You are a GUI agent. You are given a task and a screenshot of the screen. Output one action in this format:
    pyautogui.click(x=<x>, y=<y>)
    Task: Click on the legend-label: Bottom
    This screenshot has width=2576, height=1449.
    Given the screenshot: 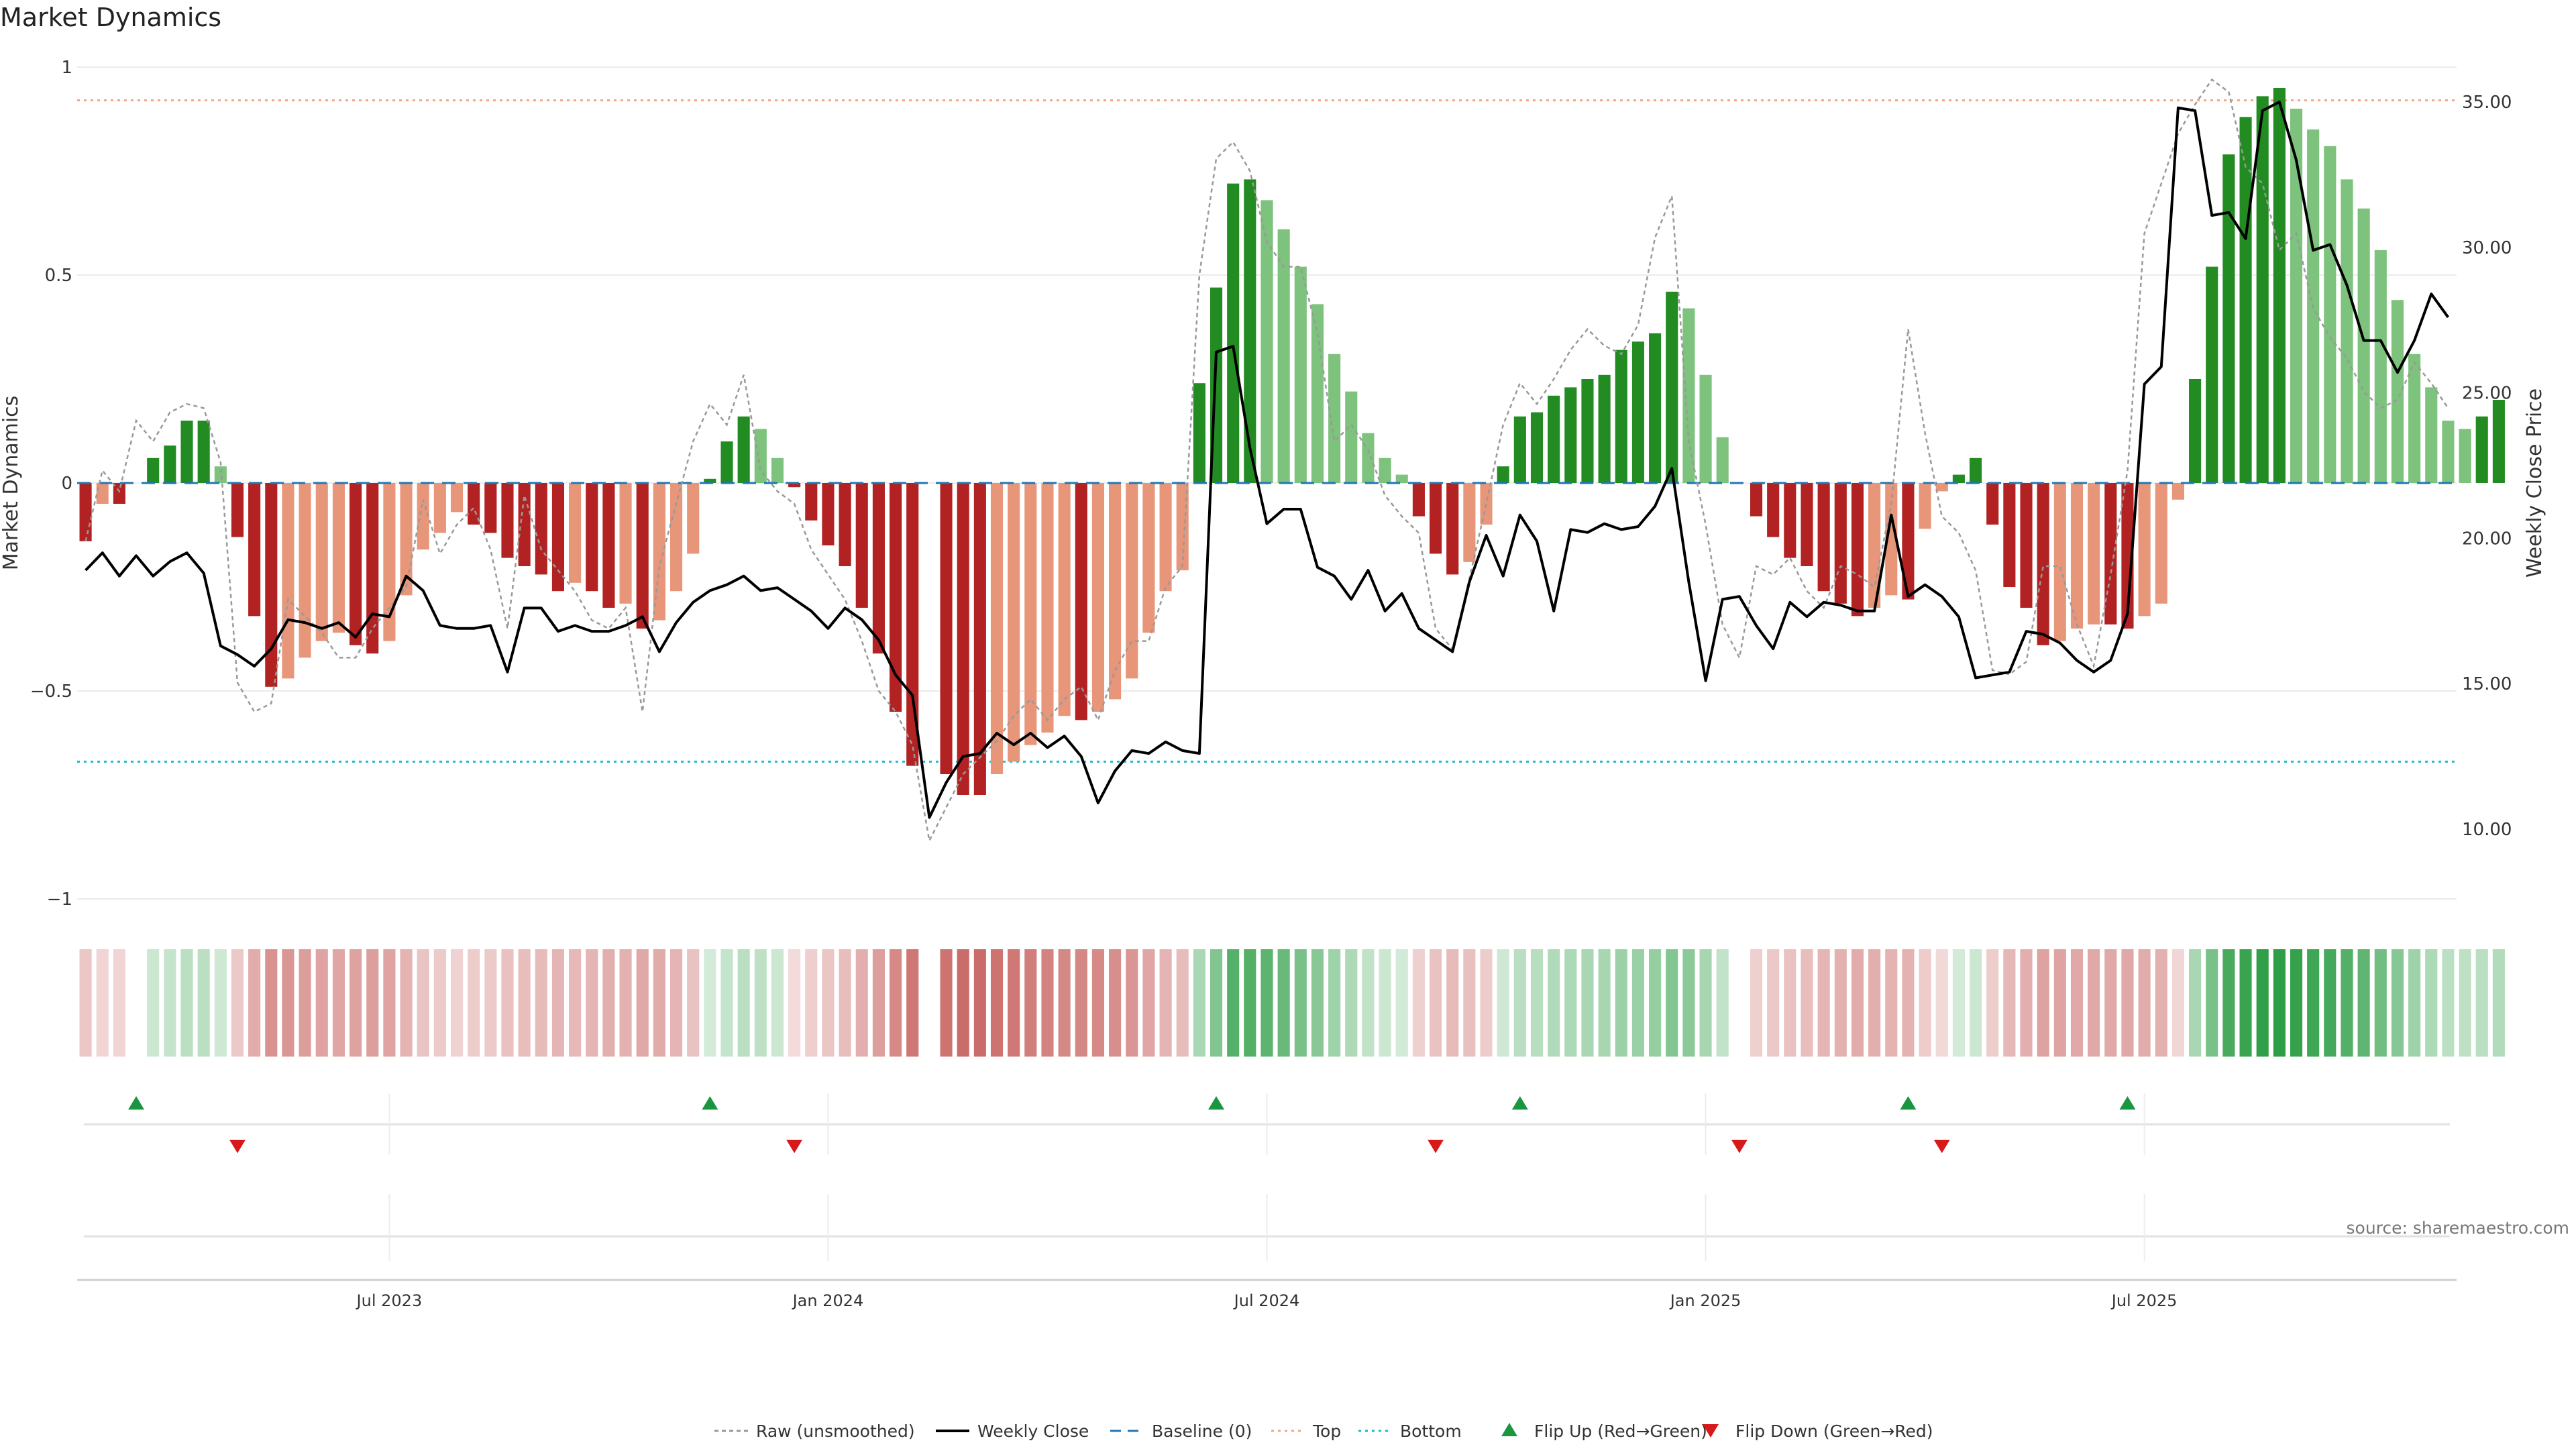 What is the action you would take?
    pyautogui.click(x=1431, y=1431)
    